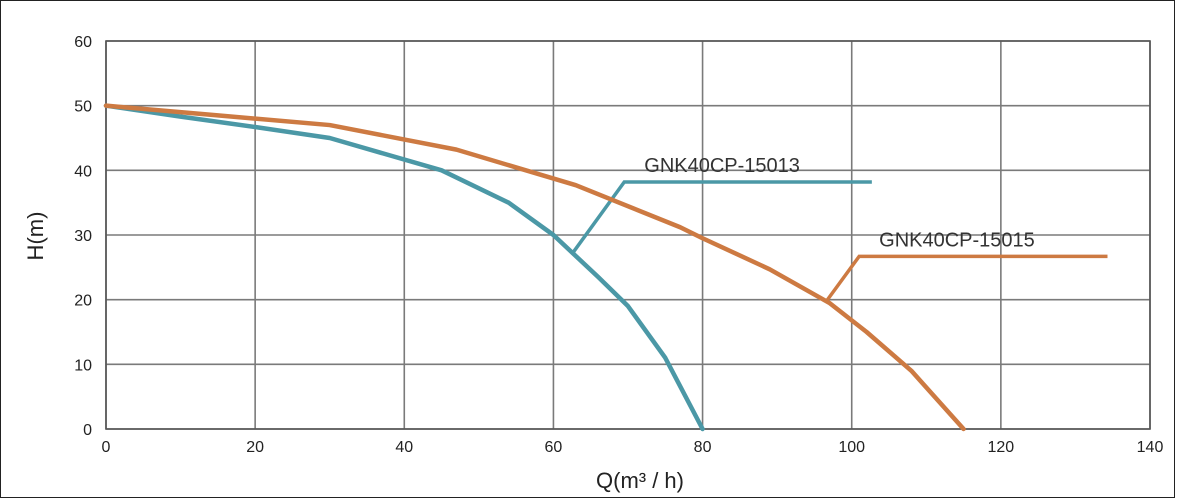  I want to click on y-tick-label: 30, so click(83, 236).